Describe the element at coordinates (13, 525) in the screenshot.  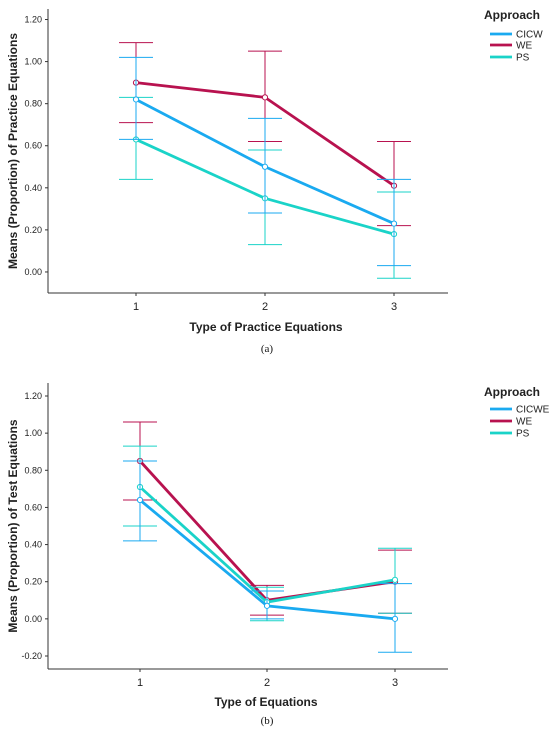
I see `y-axis-label: Means (Proportion) of Test Equations` at that location.